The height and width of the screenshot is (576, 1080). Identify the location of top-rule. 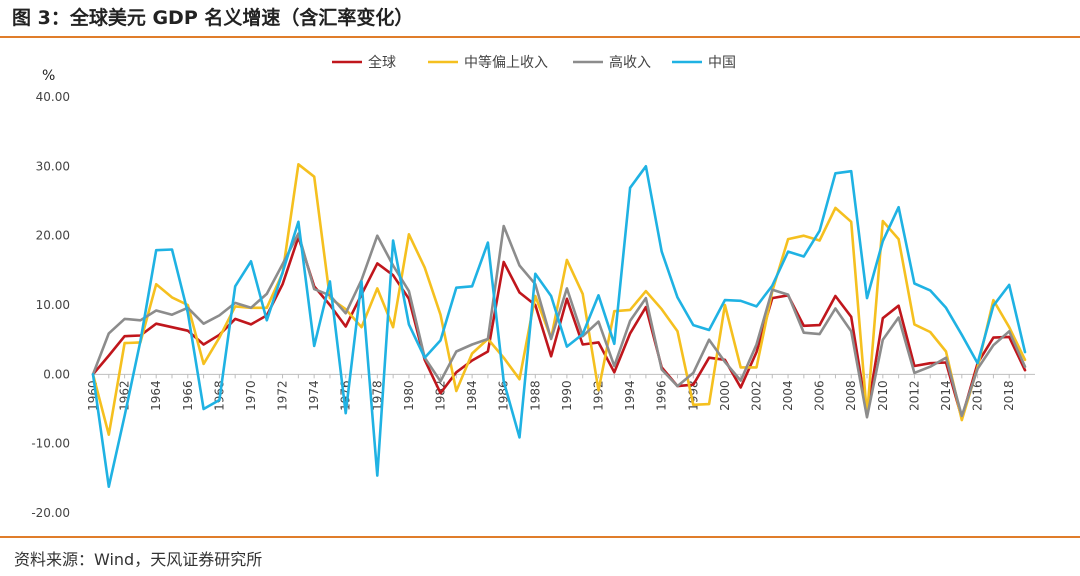
(540, 37).